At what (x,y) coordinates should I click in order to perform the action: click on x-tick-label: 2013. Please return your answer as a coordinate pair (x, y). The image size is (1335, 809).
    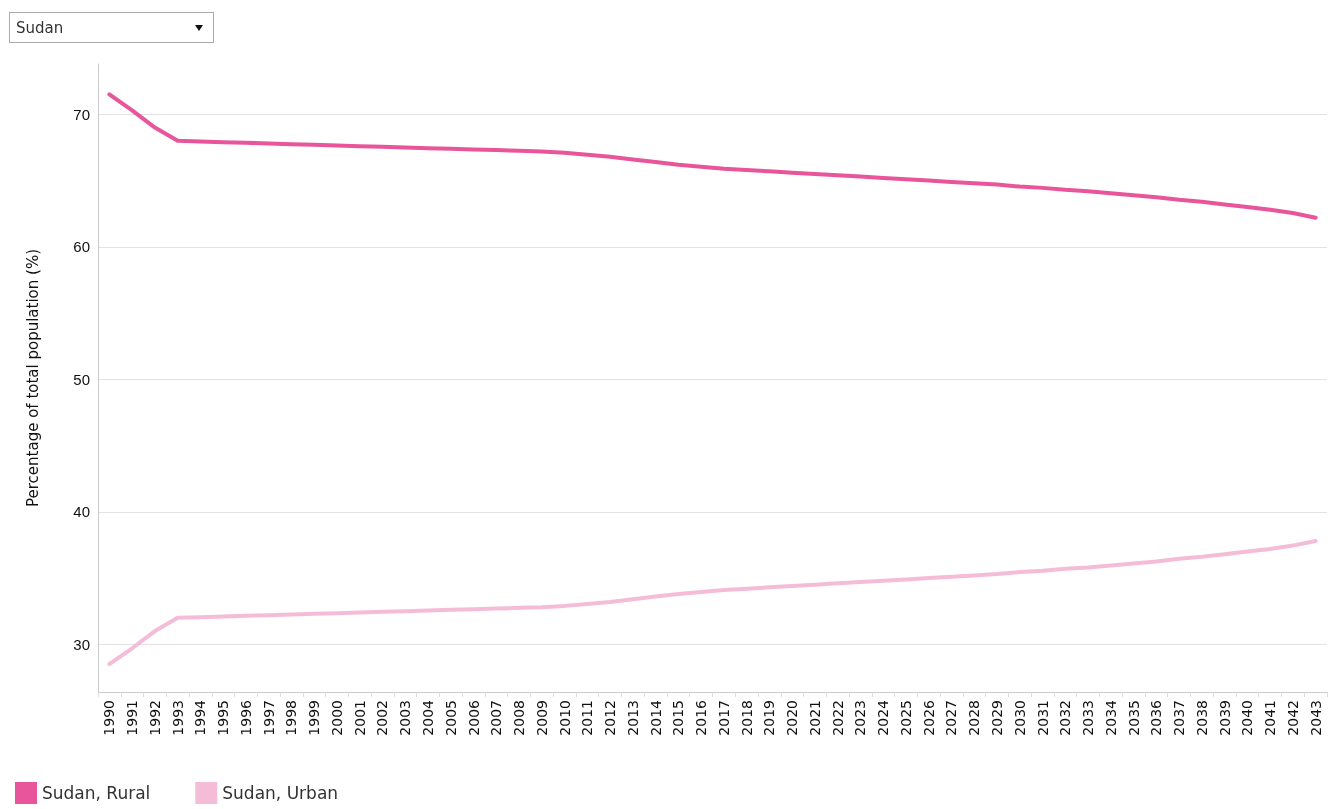
    Looking at the image, I should click on (632, 718).